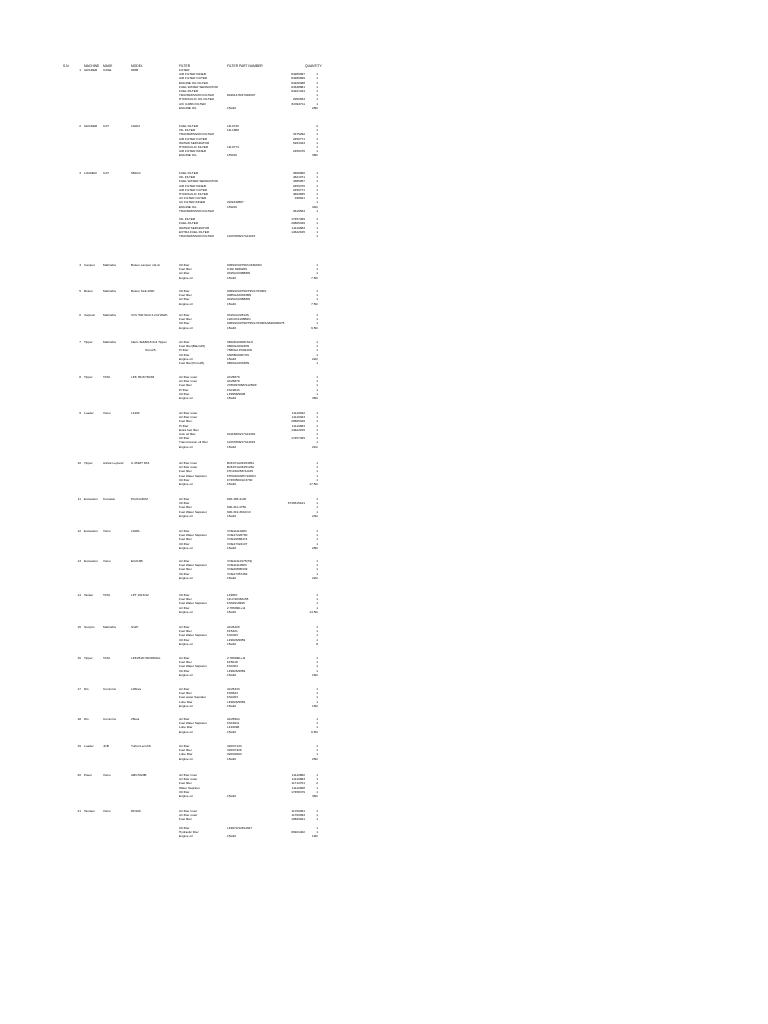 This screenshot has width=768, height=1024. I want to click on machine-14-quantity: 1, so click(317, 595).